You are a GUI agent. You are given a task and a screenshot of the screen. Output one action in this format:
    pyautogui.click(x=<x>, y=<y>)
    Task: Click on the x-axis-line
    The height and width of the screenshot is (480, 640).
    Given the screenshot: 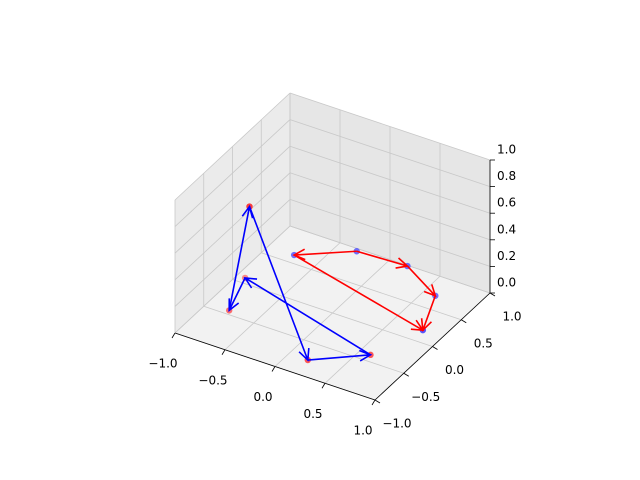 What is the action you would take?
    pyautogui.click(x=275, y=366)
    